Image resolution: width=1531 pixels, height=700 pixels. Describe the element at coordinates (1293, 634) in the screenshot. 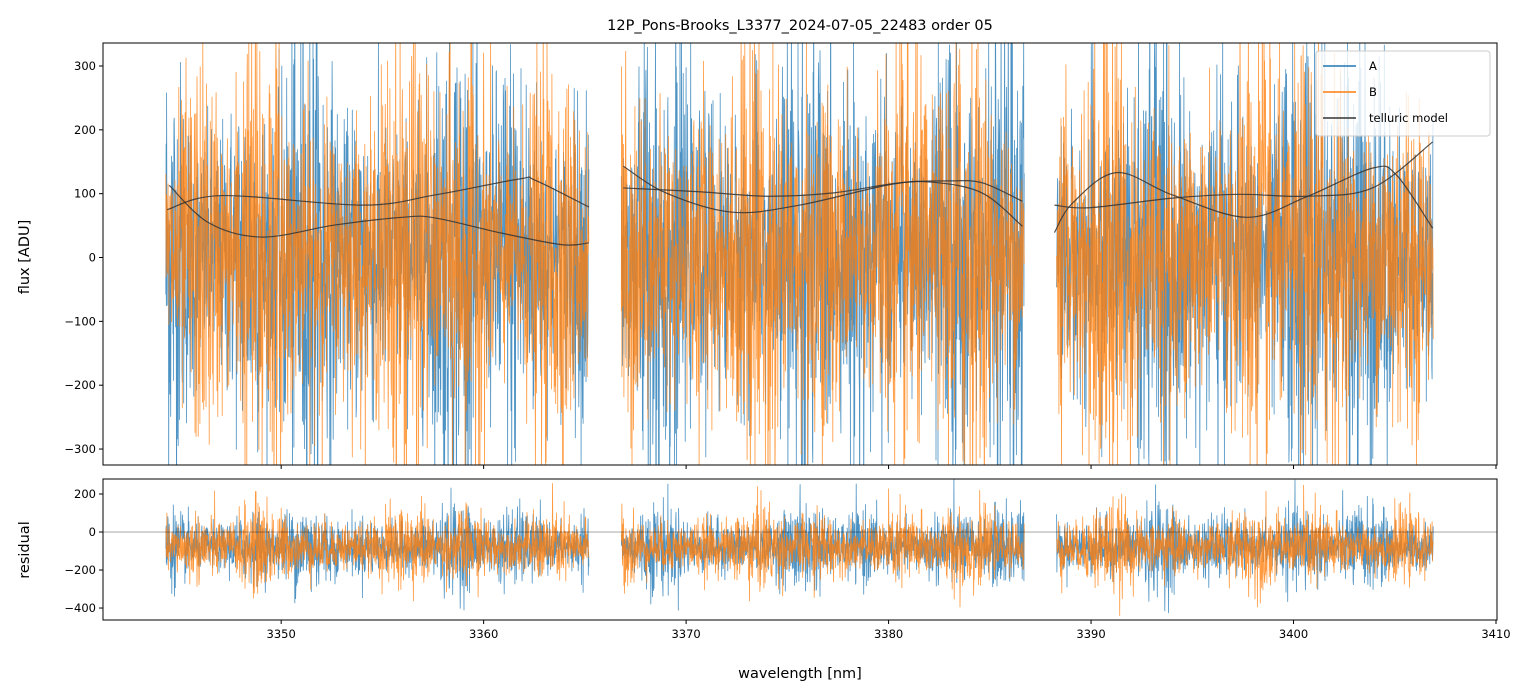

I see `x-tick-label: 3400` at that location.